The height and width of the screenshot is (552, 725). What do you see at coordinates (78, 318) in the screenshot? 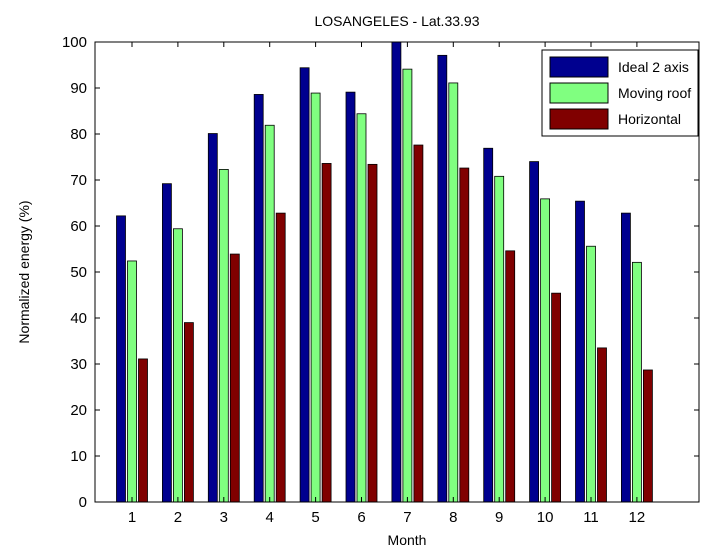
I see `y-tick-label: 40` at bounding box center [78, 318].